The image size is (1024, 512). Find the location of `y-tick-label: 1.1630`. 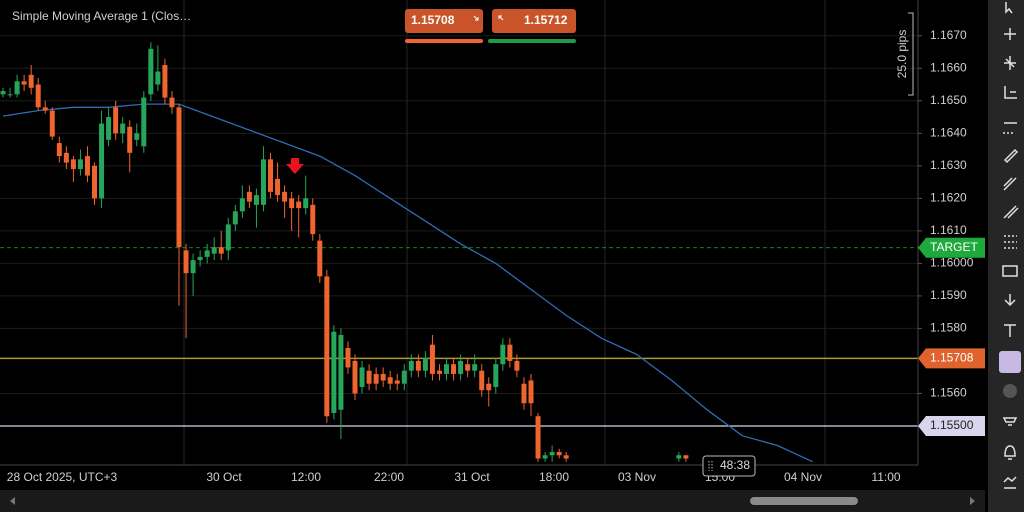

y-tick-label: 1.1630 is located at coordinates (948, 165).